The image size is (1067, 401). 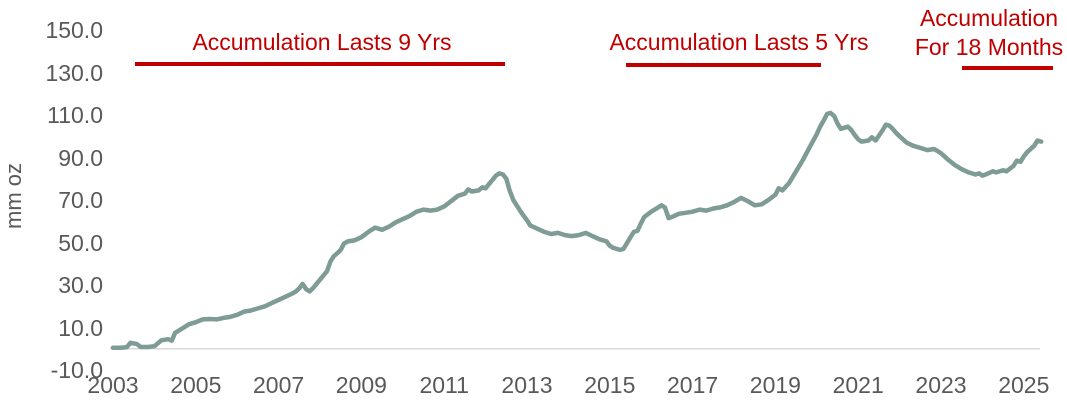 I want to click on annotation-line-1: Accumulation, so click(x=989, y=18).